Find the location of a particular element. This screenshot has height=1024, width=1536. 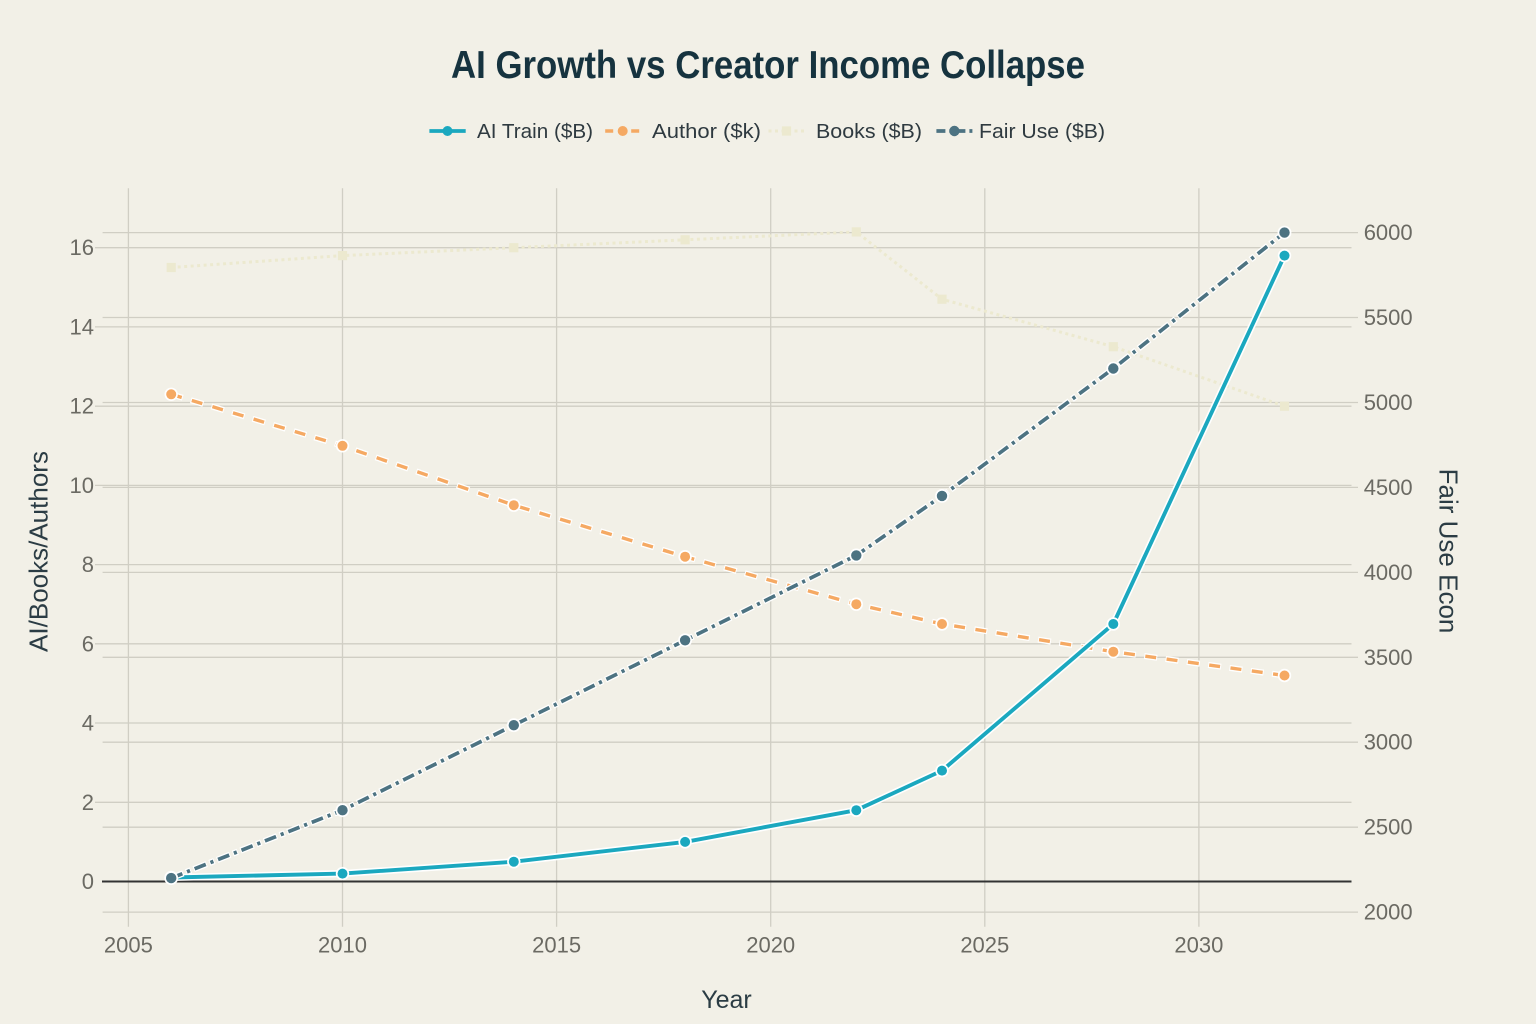

svg-text: Author ($k) is located at coordinates (706, 132).